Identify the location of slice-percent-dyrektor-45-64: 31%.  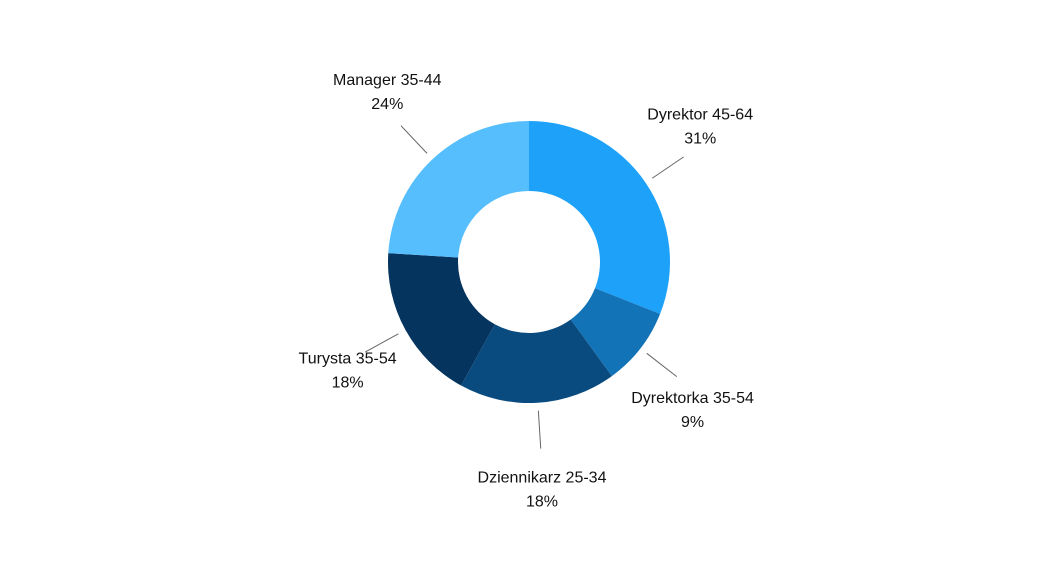
(700, 139).